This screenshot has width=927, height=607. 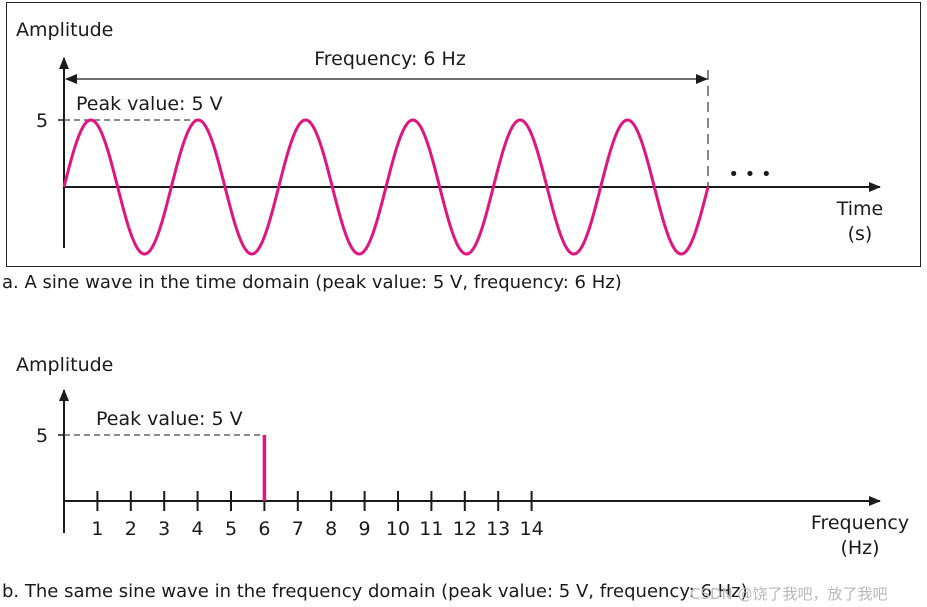 I want to click on bottom-y-tick-5: 5, so click(x=42, y=436).